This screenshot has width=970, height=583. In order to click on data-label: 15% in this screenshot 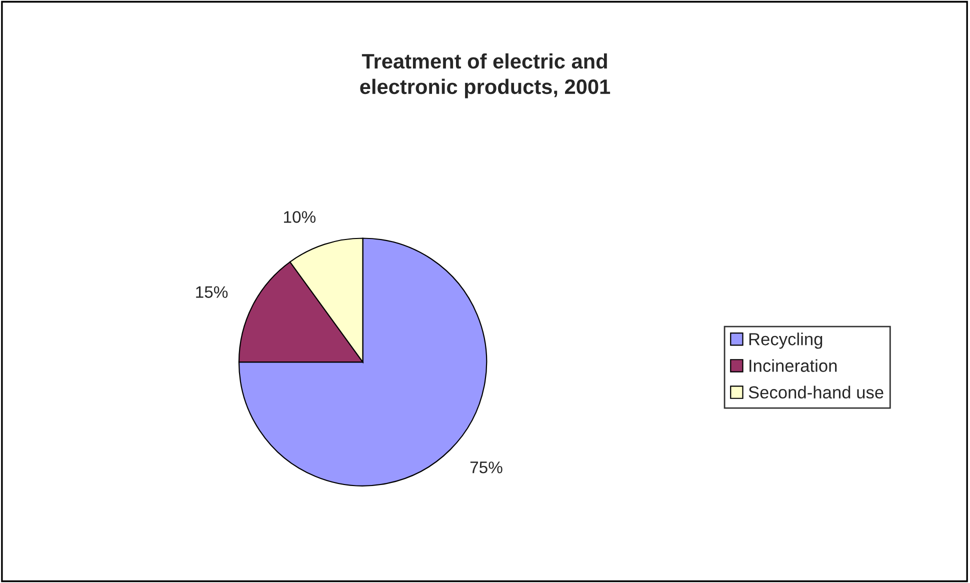, I will do `click(212, 292)`.